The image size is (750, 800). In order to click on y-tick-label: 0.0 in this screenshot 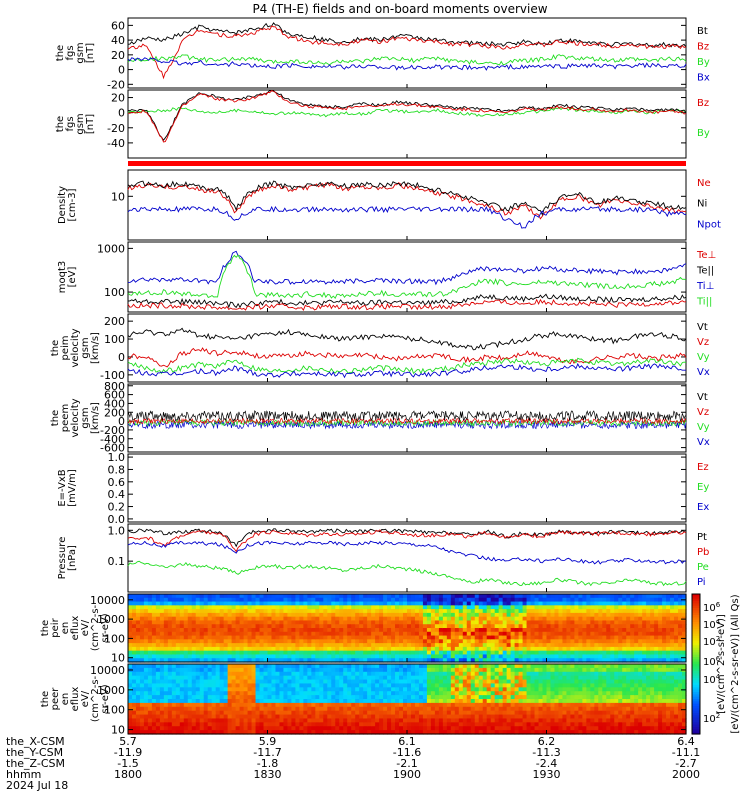, I will do `click(117, 519)`.